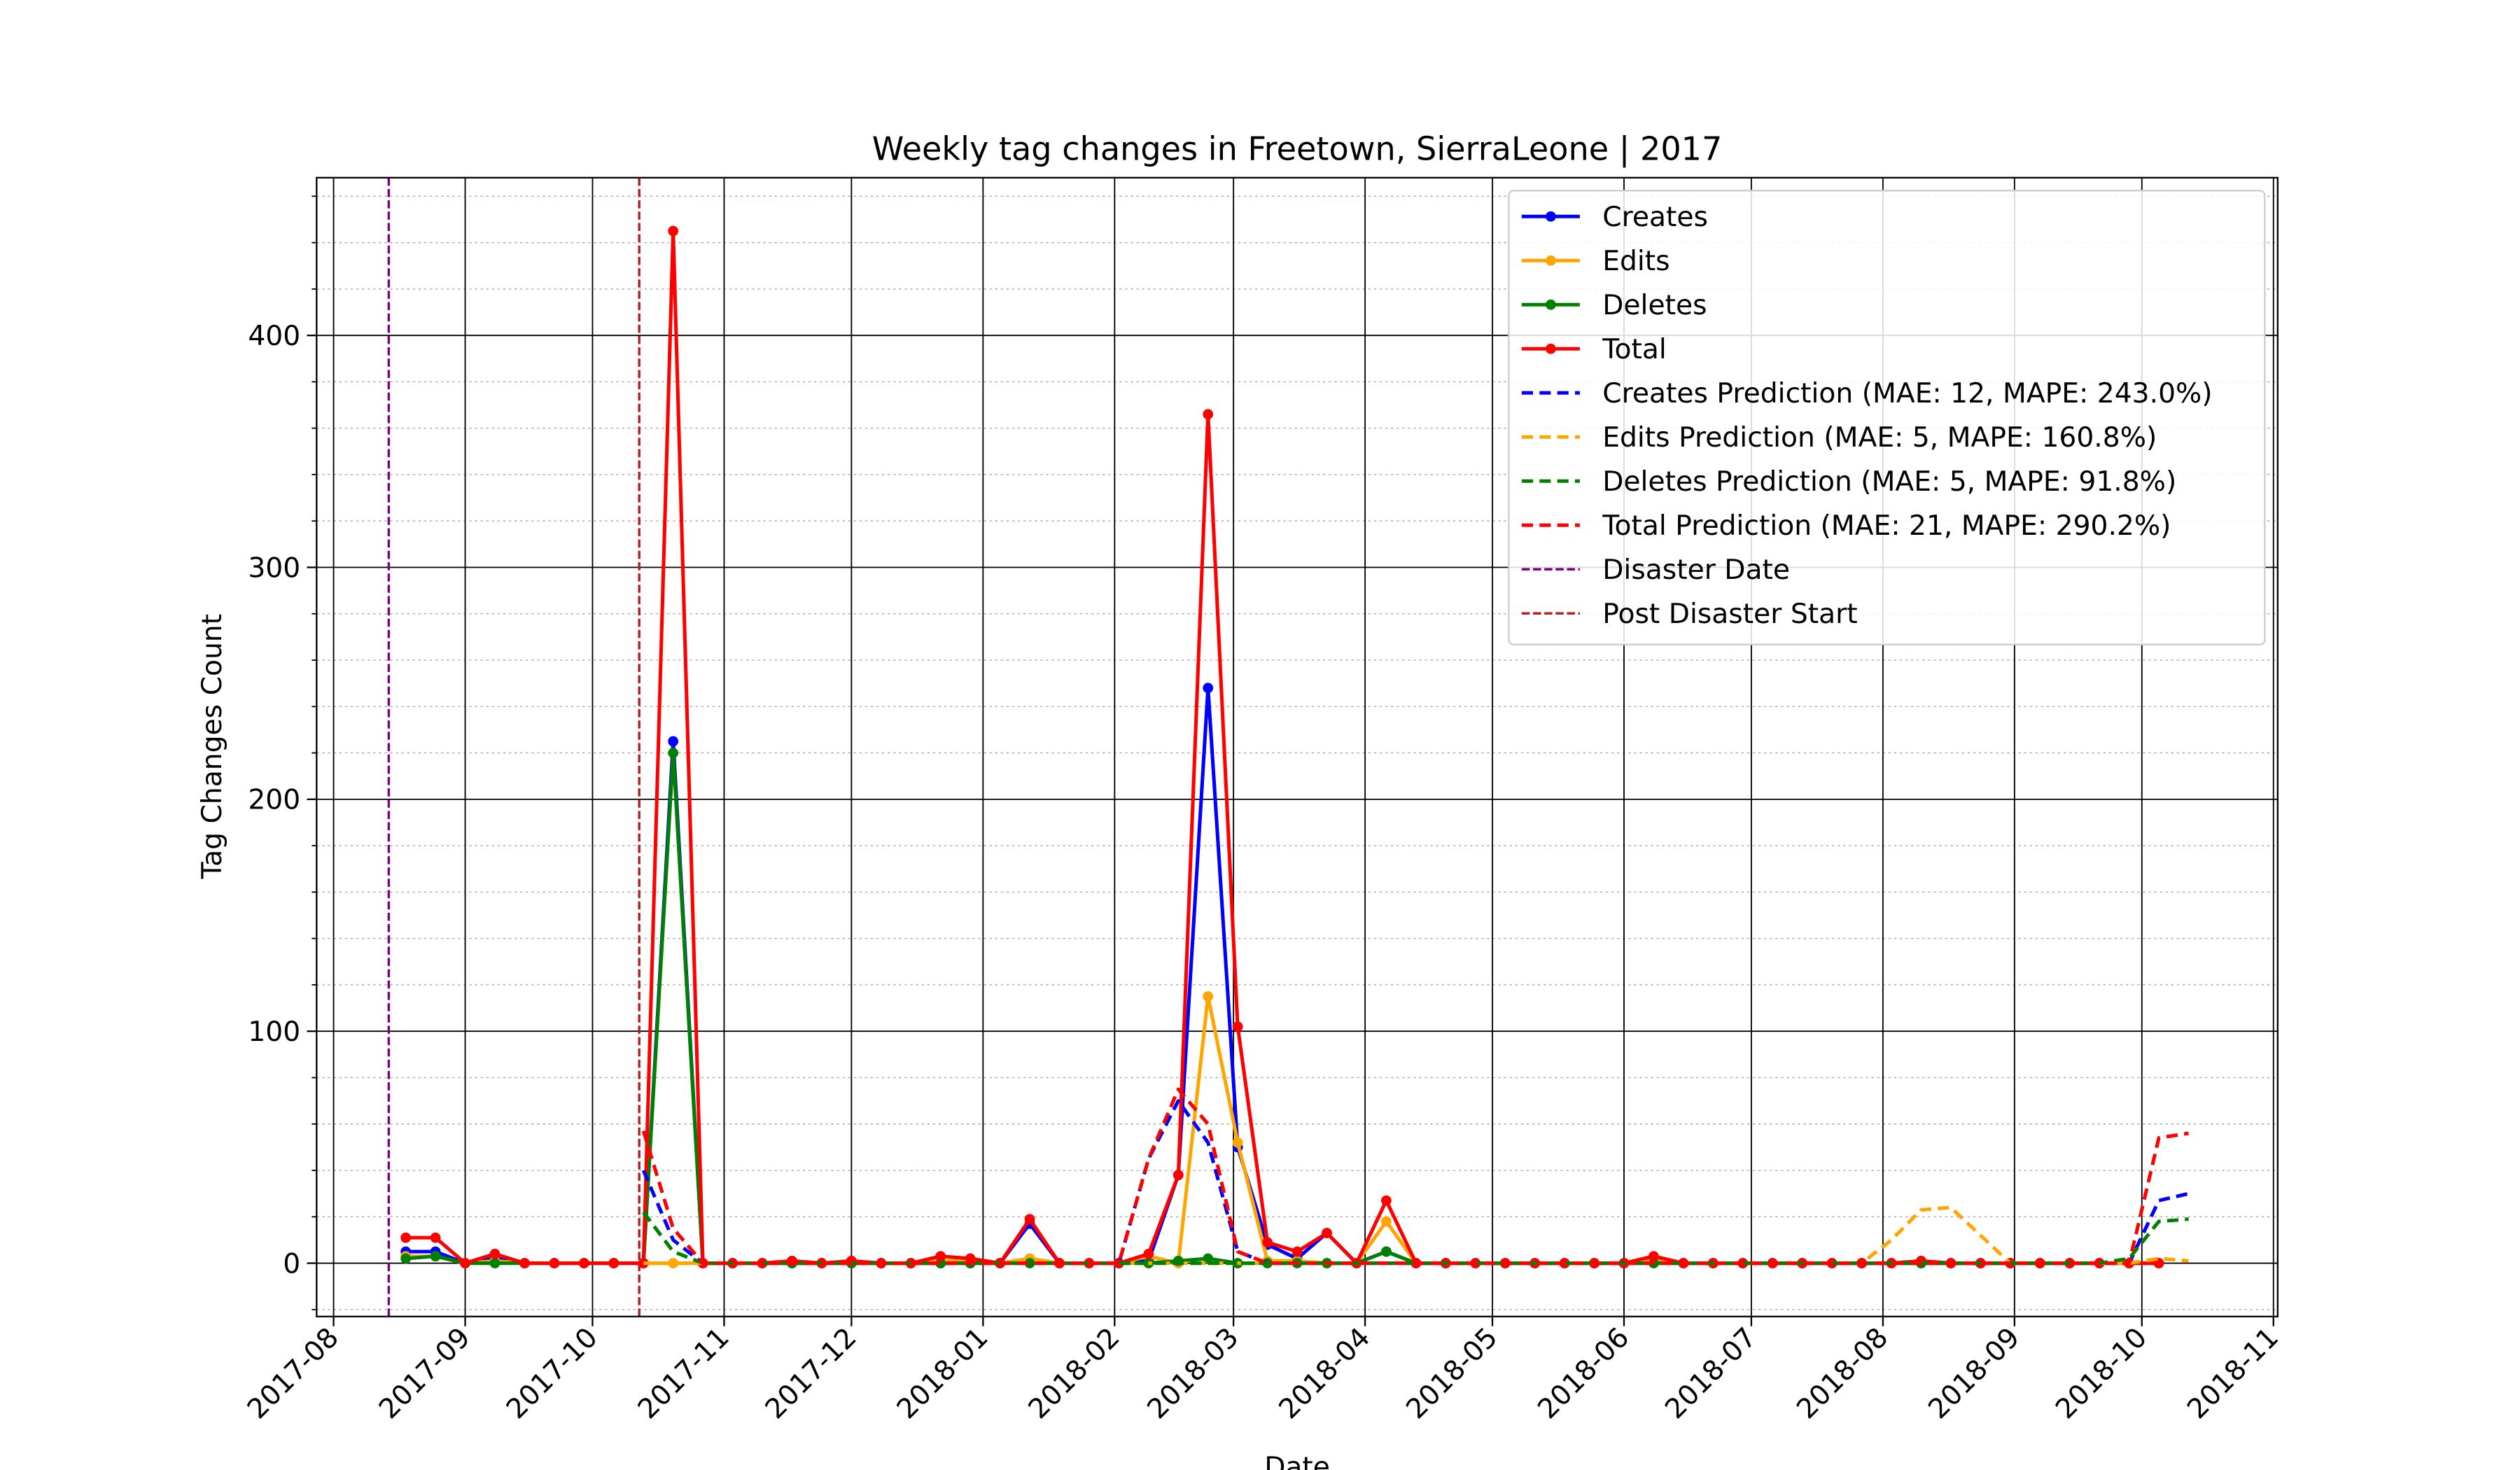 The image size is (2520, 1470). What do you see at coordinates (1654, 305) in the screenshot?
I see `legend-label: Deletes` at bounding box center [1654, 305].